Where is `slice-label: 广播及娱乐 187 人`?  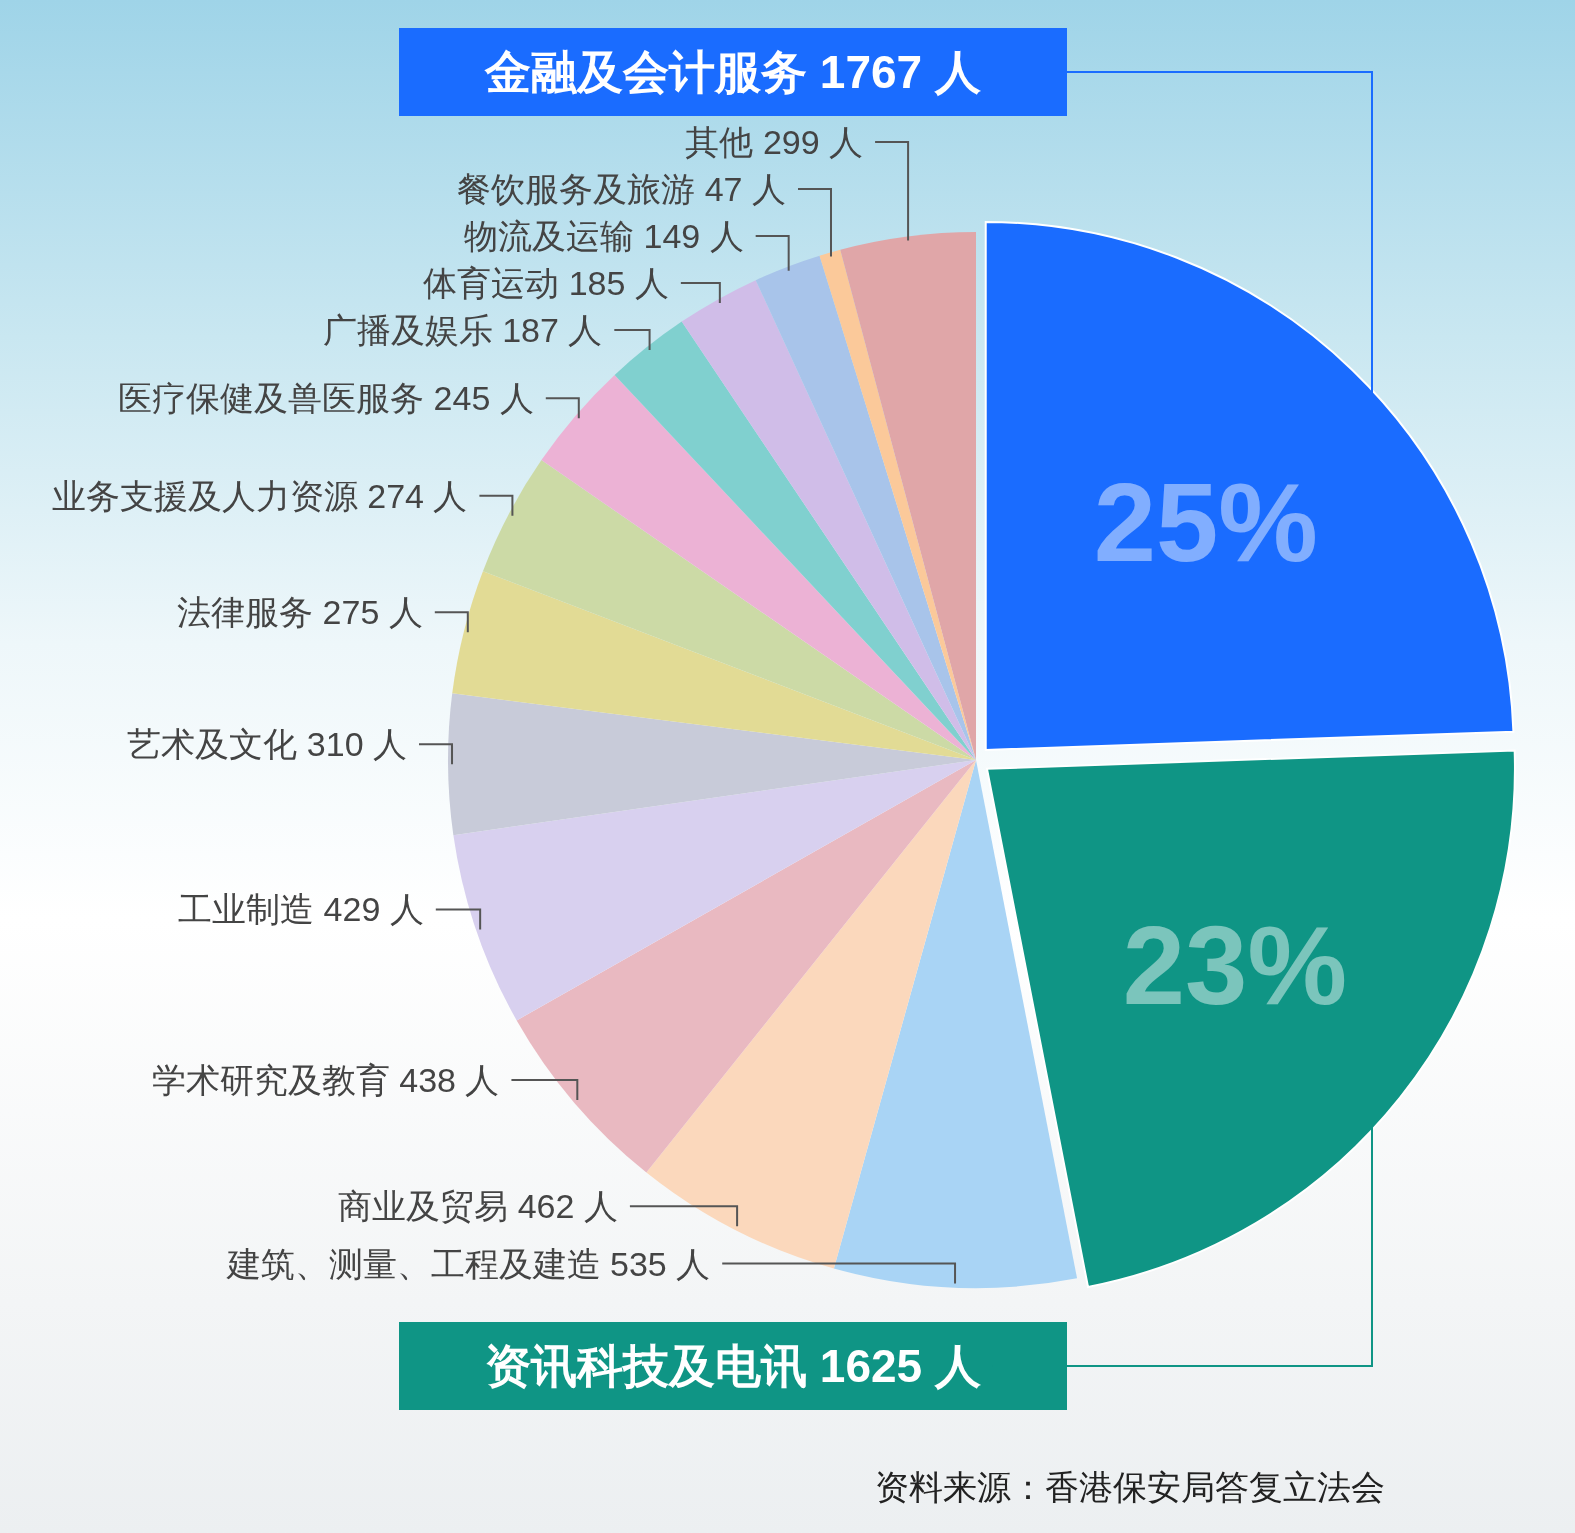 slice-label: 广播及娱乐 187 人 is located at coordinates (462, 330).